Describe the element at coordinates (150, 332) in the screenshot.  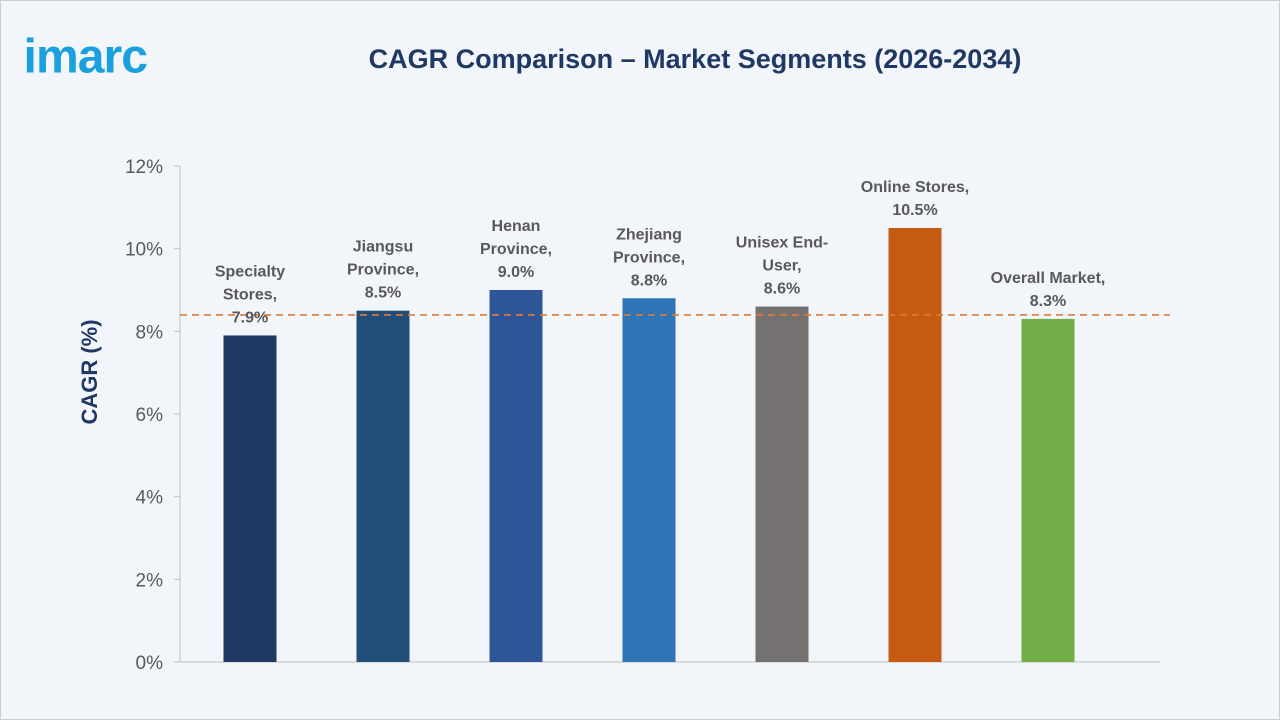
I see `y-tick-label: 8%` at that location.